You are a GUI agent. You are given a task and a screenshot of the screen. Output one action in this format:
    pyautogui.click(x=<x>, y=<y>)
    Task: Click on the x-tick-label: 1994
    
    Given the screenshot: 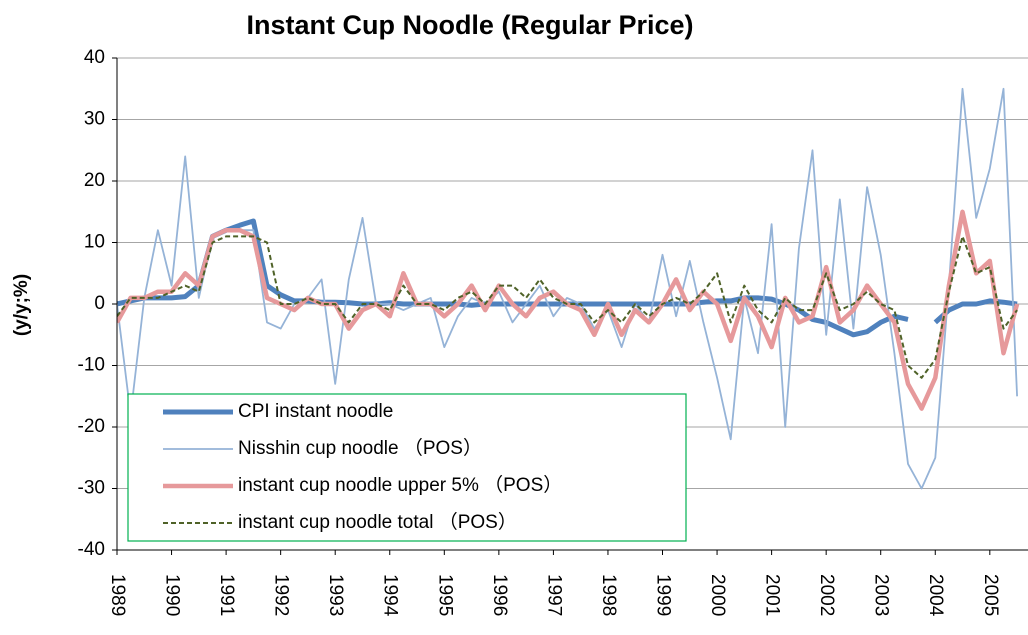 What is the action you would take?
    pyautogui.click(x=390, y=595)
    